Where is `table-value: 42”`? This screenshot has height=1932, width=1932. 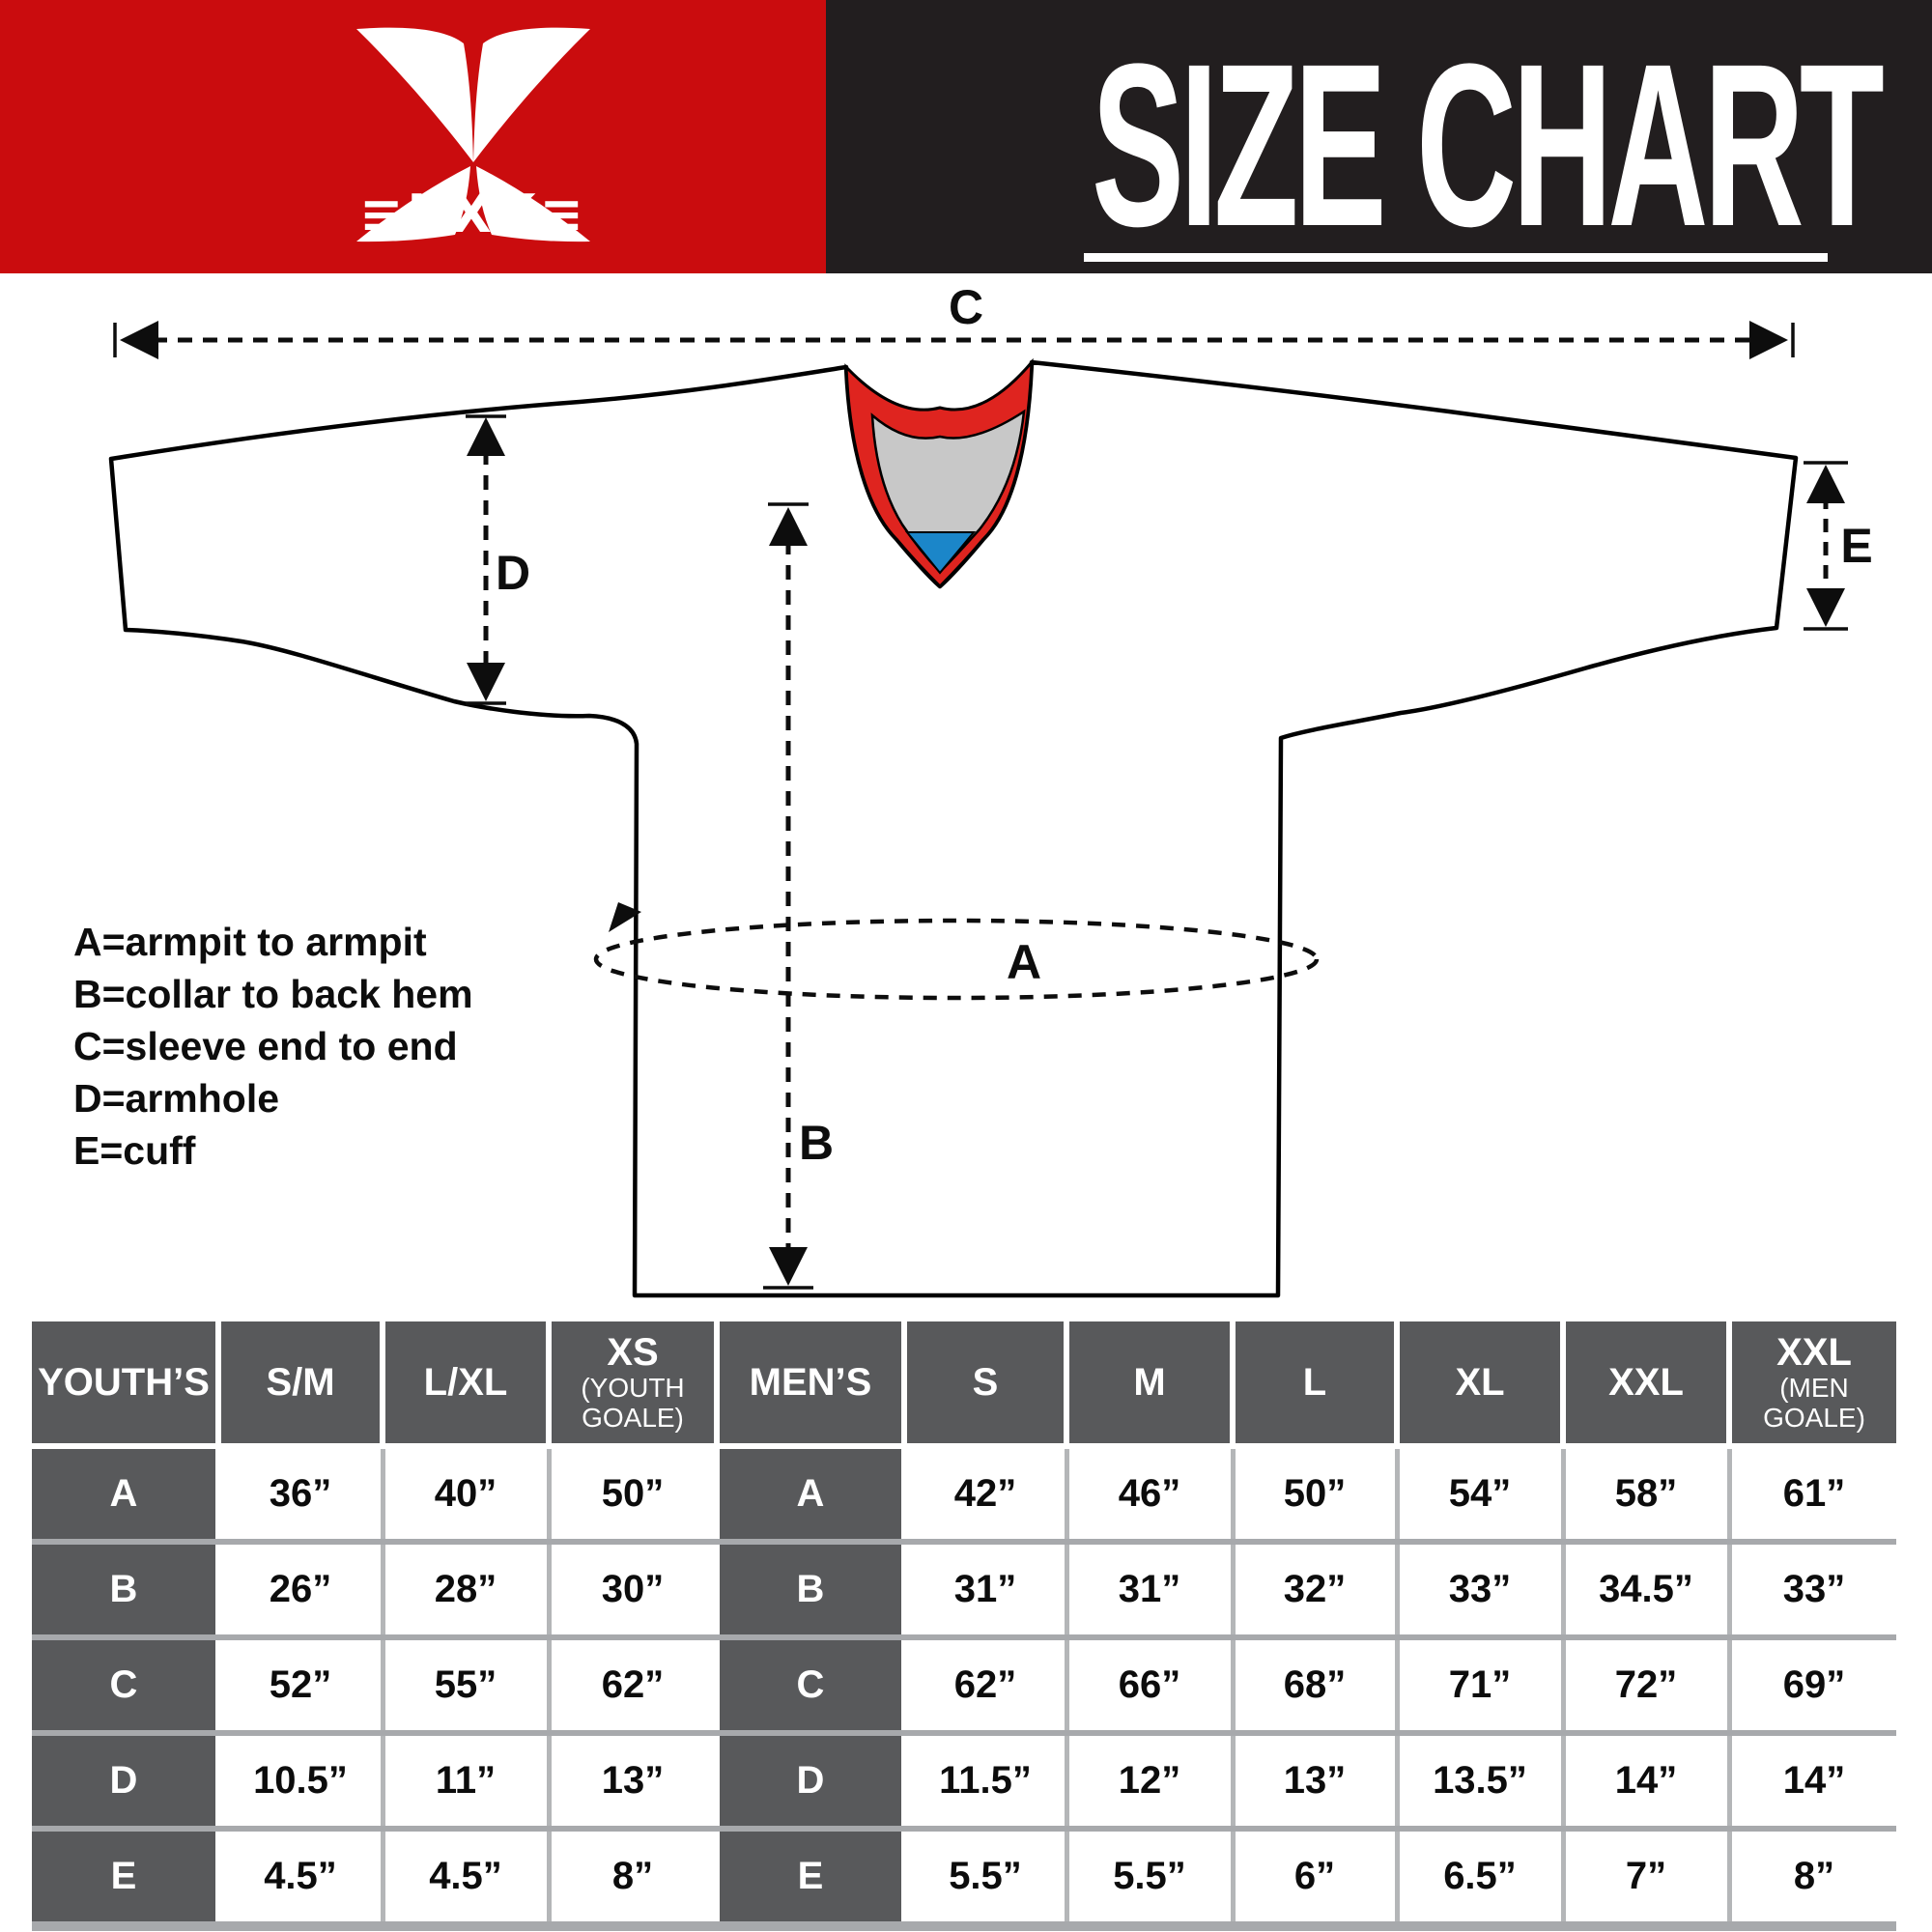 table-value: 42” is located at coordinates (985, 1494).